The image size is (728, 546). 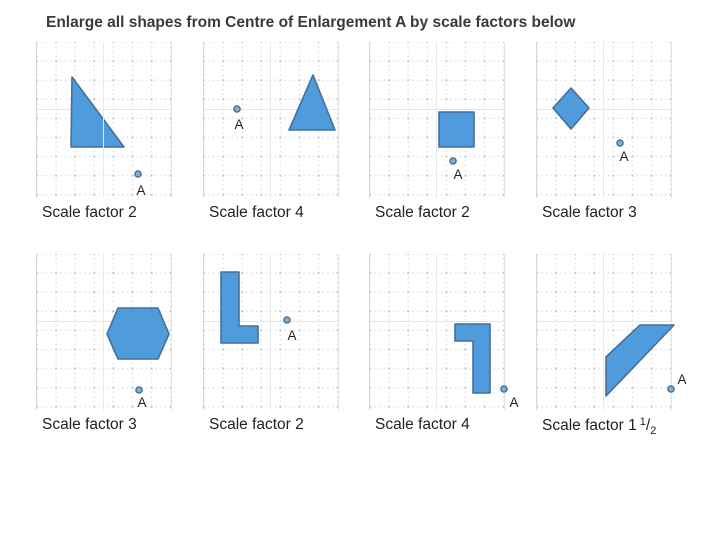 I want to click on square-shape, so click(x=456, y=129).